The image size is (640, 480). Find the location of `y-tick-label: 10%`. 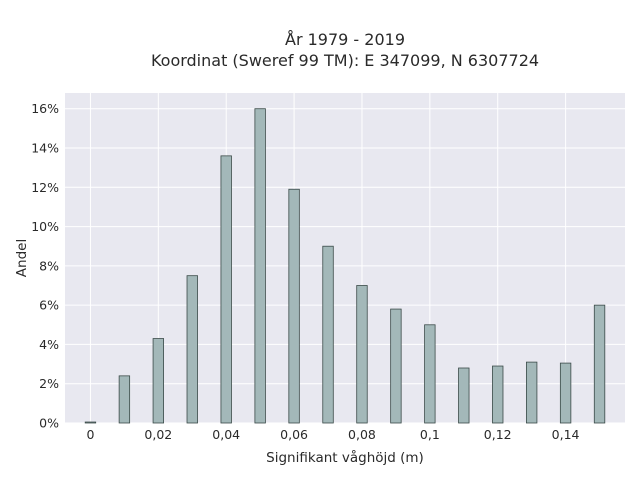

y-tick-label: 10% is located at coordinates (45, 226).